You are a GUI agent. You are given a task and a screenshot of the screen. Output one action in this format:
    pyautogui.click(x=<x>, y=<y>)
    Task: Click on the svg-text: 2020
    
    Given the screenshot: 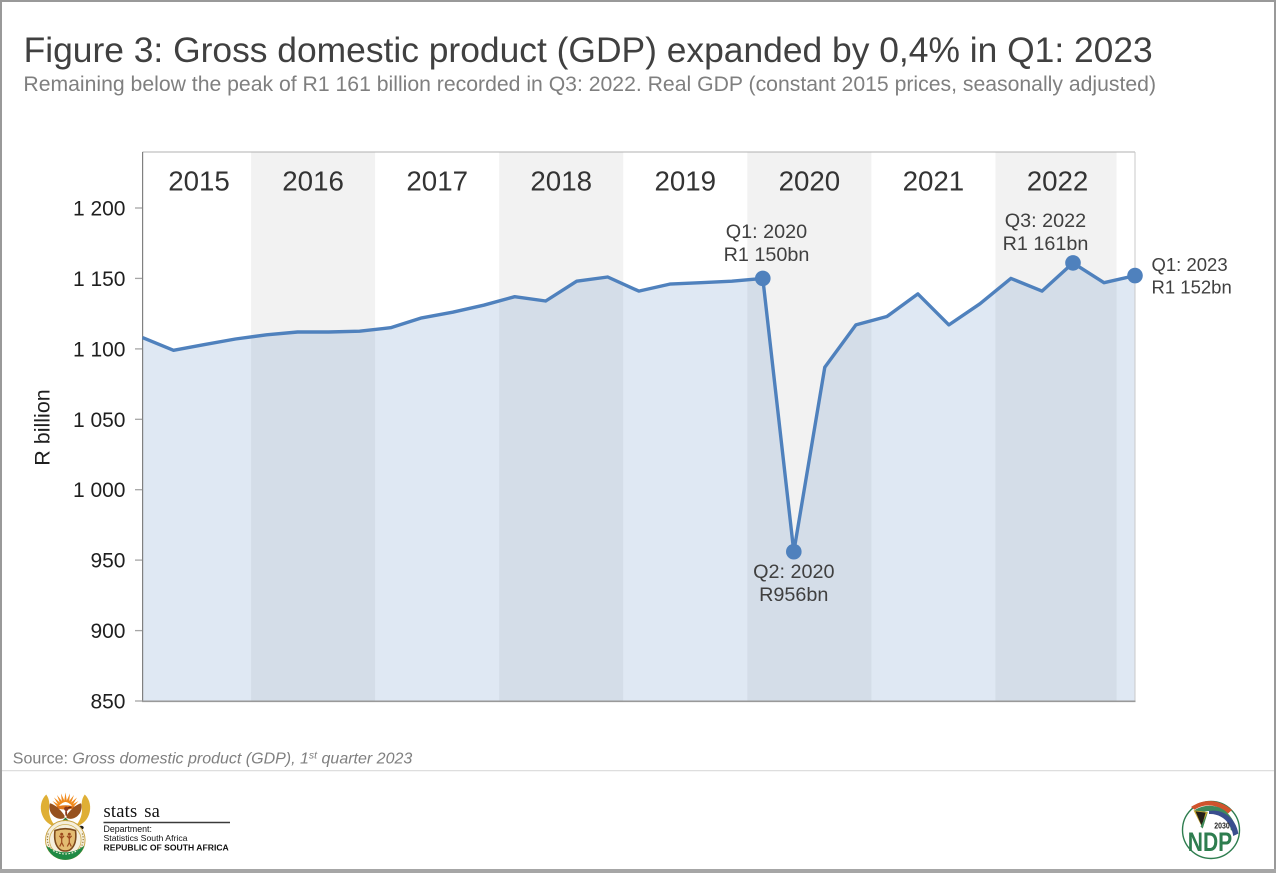 What is the action you would take?
    pyautogui.click(x=810, y=181)
    